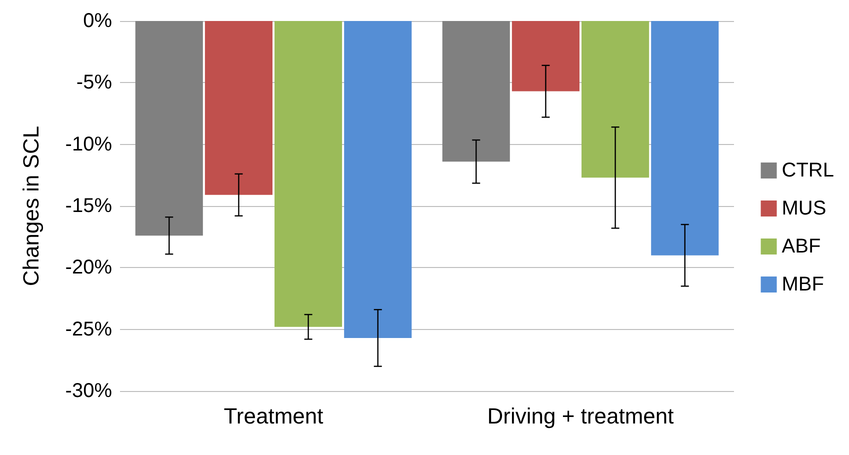 The width and height of the screenshot is (849, 455). Describe the element at coordinates (88, 144) in the screenshot. I see `y-tick-label: -10%` at that location.